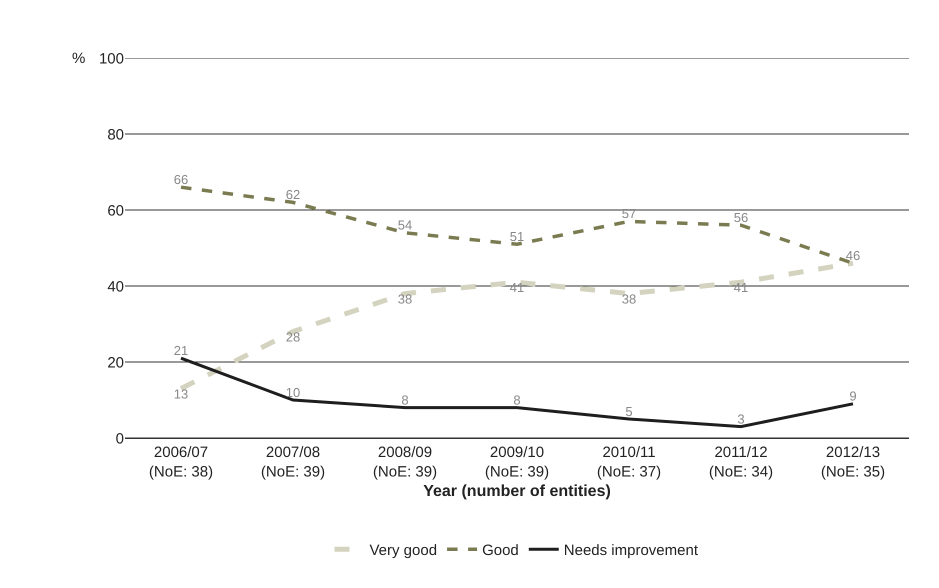 The height and width of the screenshot is (588, 939). What do you see at coordinates (629, 462) in the screenshot?
I see `x-tick-label: 2010/11 (NoE: 37)` at bounding box center [629, 462].